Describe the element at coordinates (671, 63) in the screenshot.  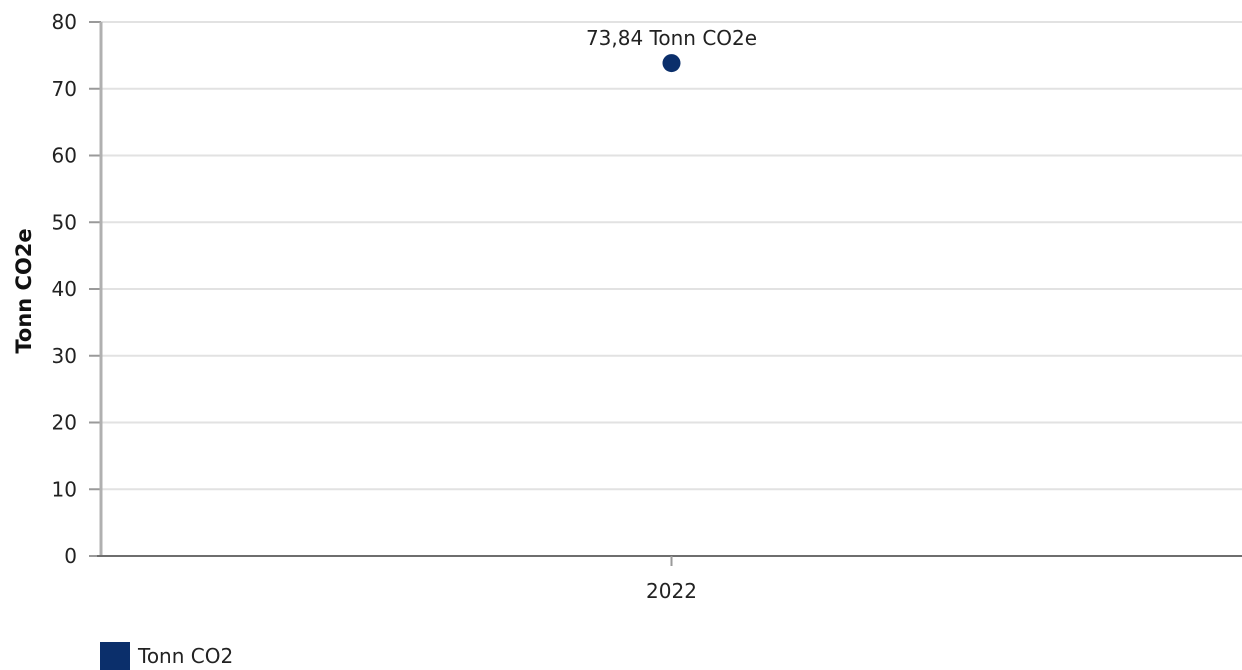
I see `data-point` at that location.